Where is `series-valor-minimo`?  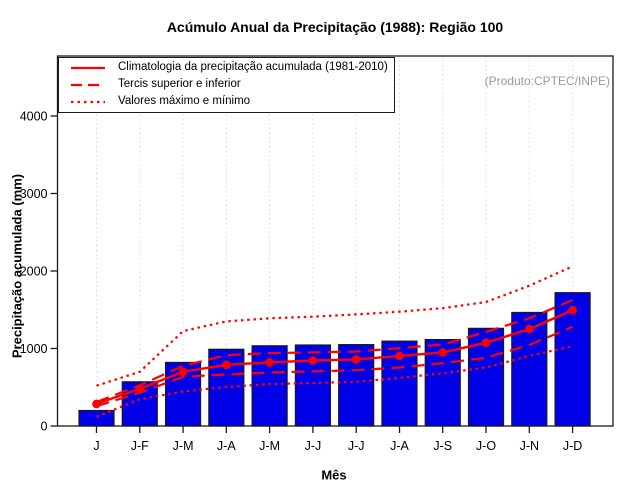 series-valor-minimo is located at coordinates (334, 381).